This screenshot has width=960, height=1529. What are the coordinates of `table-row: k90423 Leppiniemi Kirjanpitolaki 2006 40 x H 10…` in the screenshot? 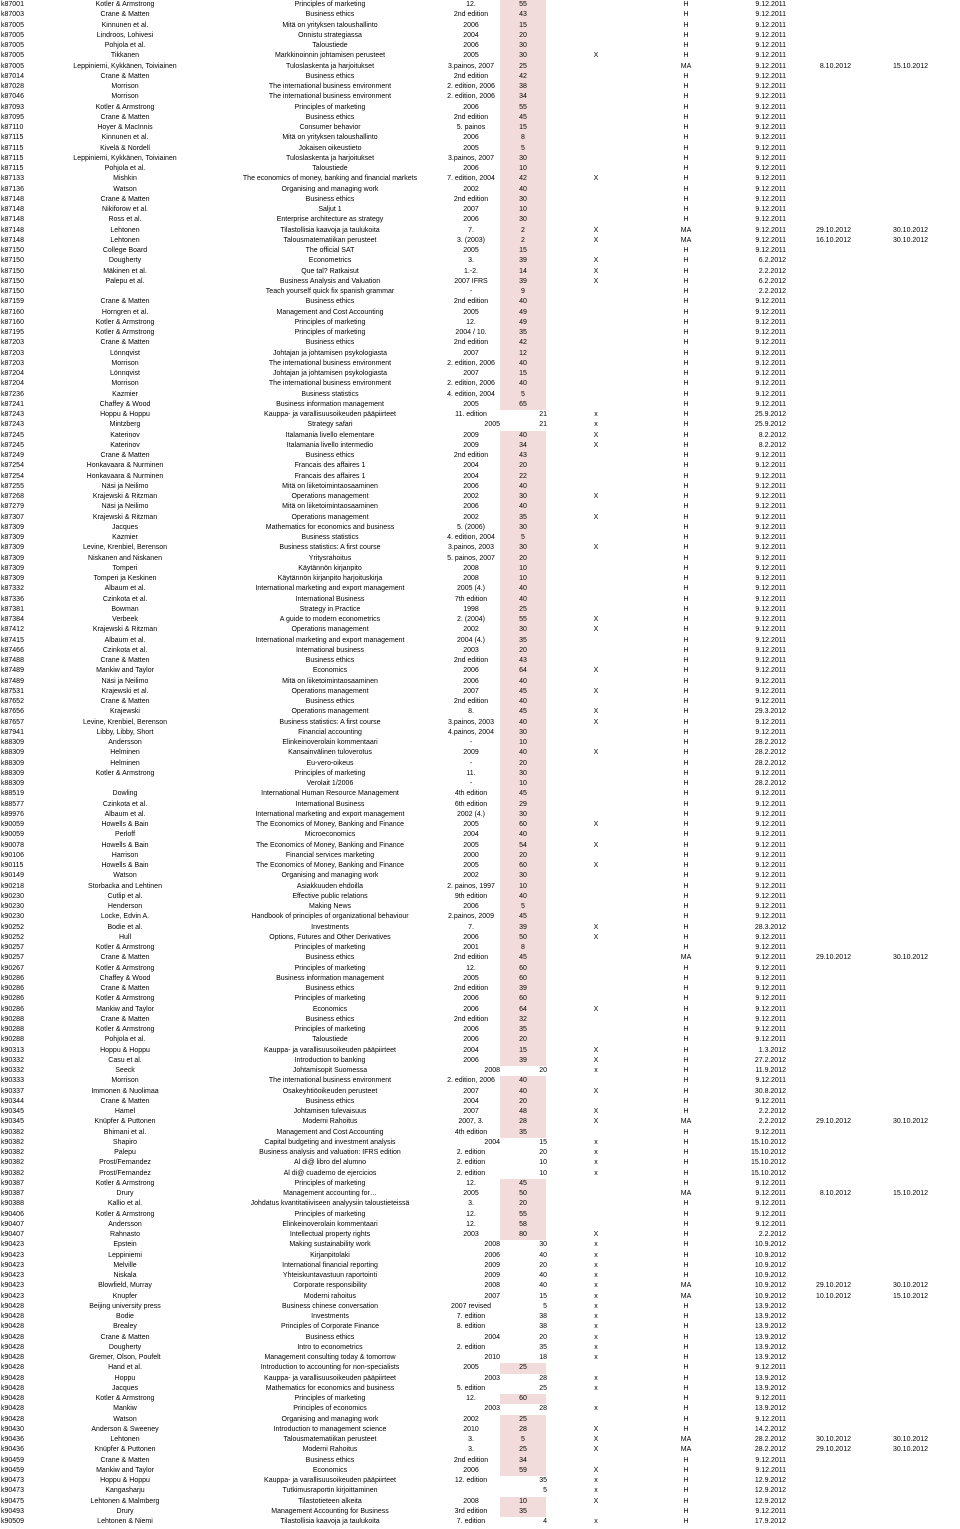 It's located at (480, 1256).